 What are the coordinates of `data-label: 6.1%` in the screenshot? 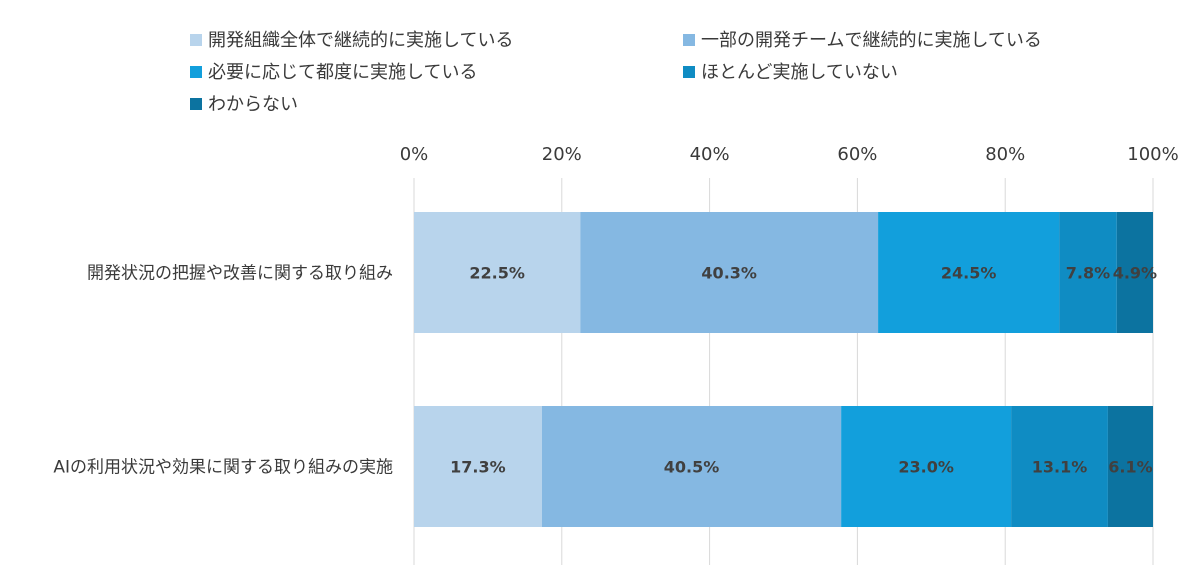 It's located at (1130, 467).